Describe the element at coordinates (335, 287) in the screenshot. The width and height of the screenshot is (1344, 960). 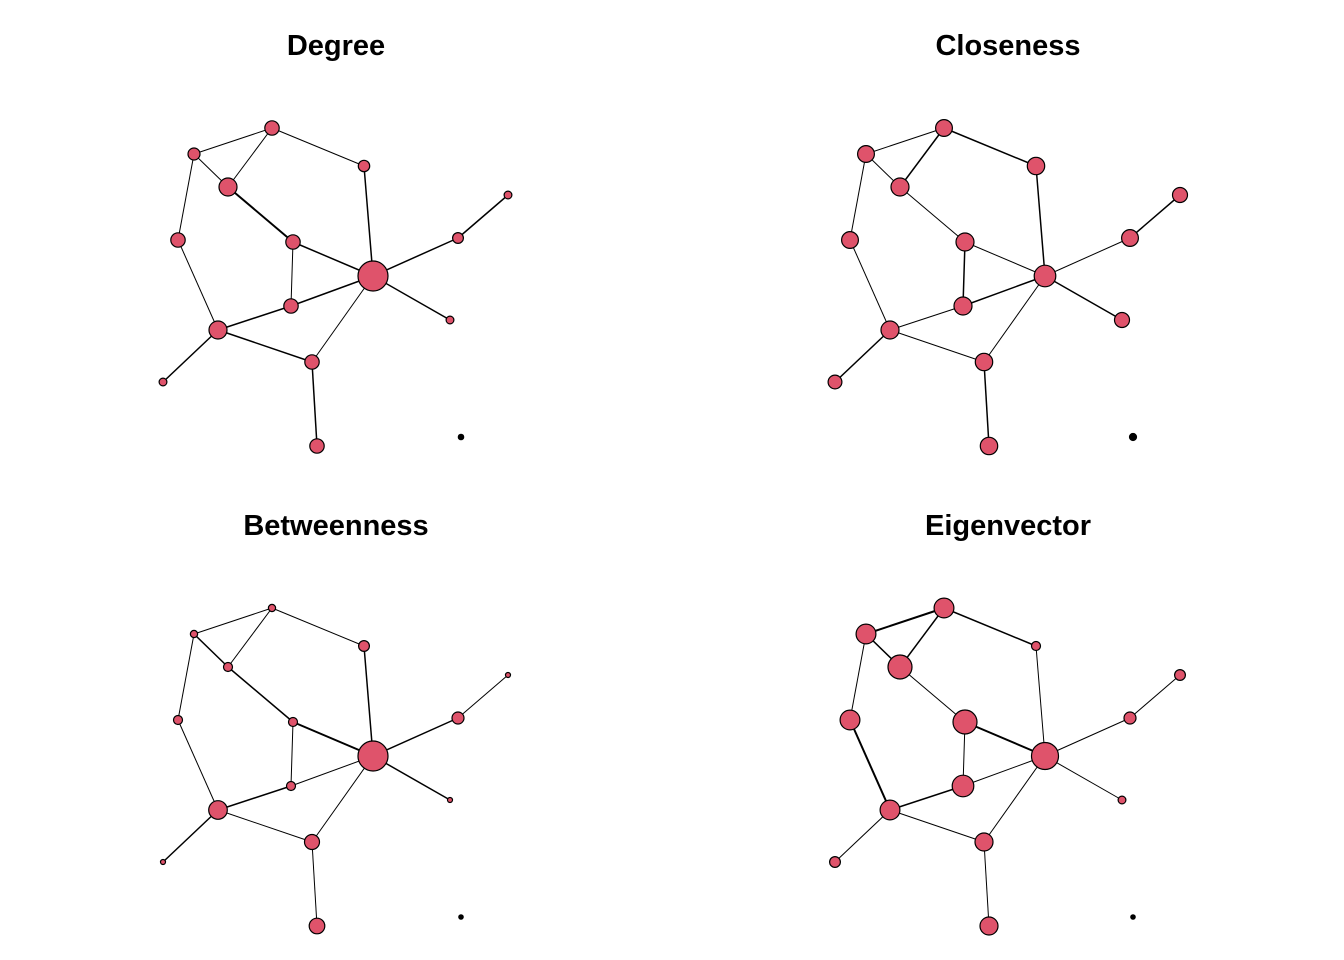
I see `network-graph-degree` at that location.